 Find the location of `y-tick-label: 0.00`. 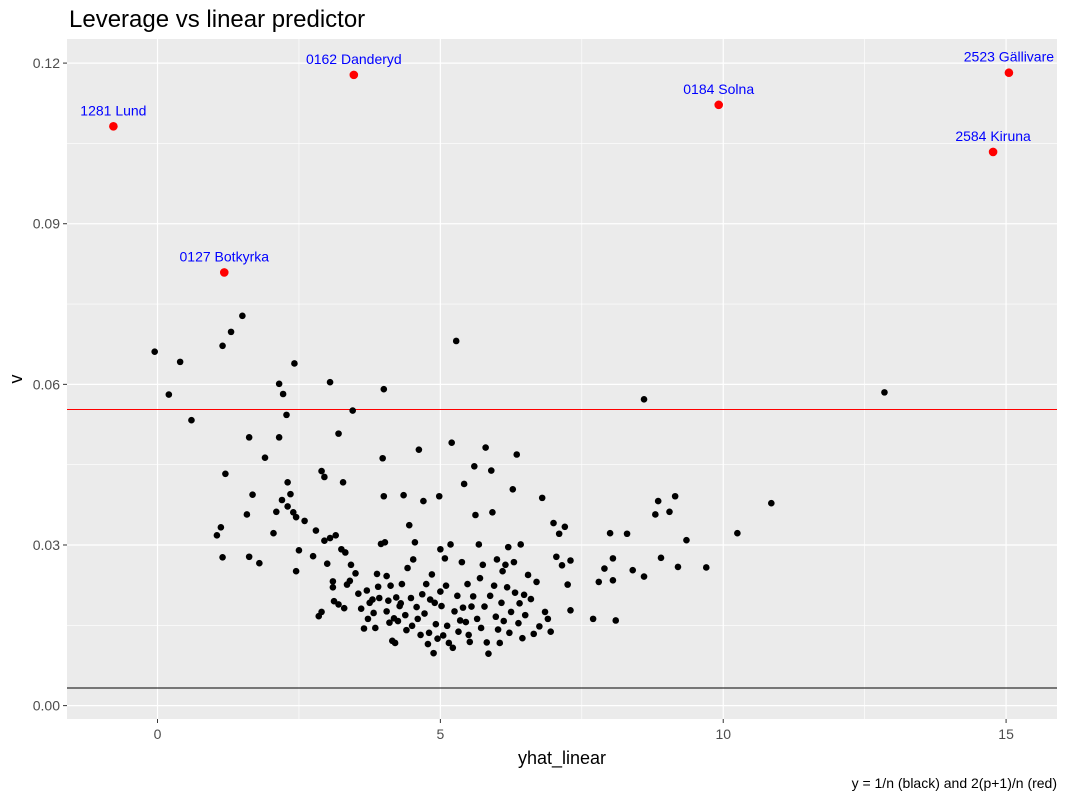

y-tick-label: 0.00 is located at coordinates (46, 706).